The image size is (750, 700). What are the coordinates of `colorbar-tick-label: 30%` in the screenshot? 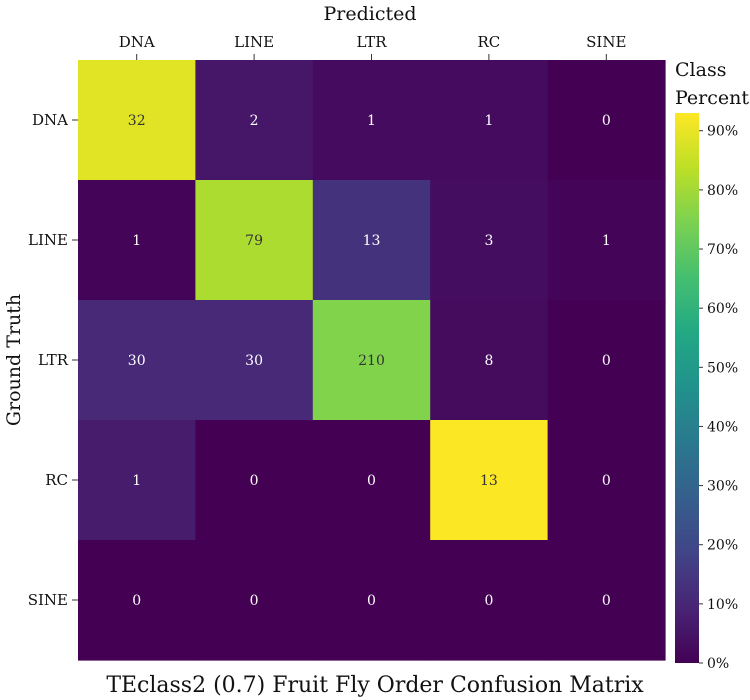 It's located at (722, 487).